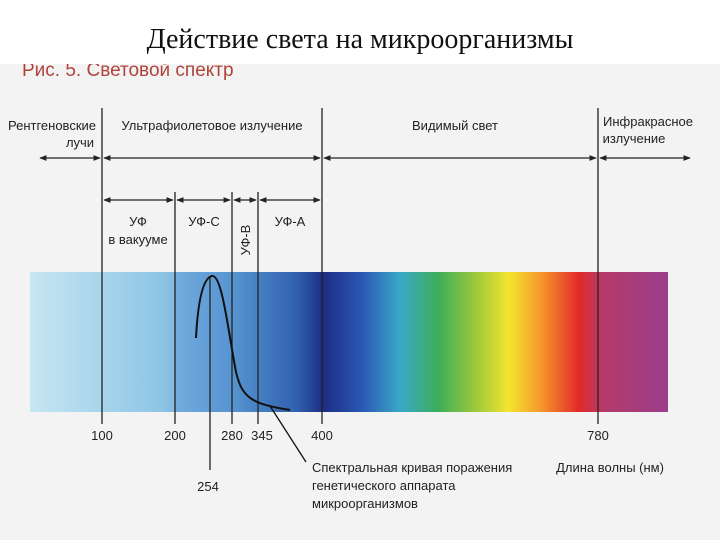 The width and height of the screenshot is (720, 540). I want to click on region-label: Инфракрасное, so click(648, 121).